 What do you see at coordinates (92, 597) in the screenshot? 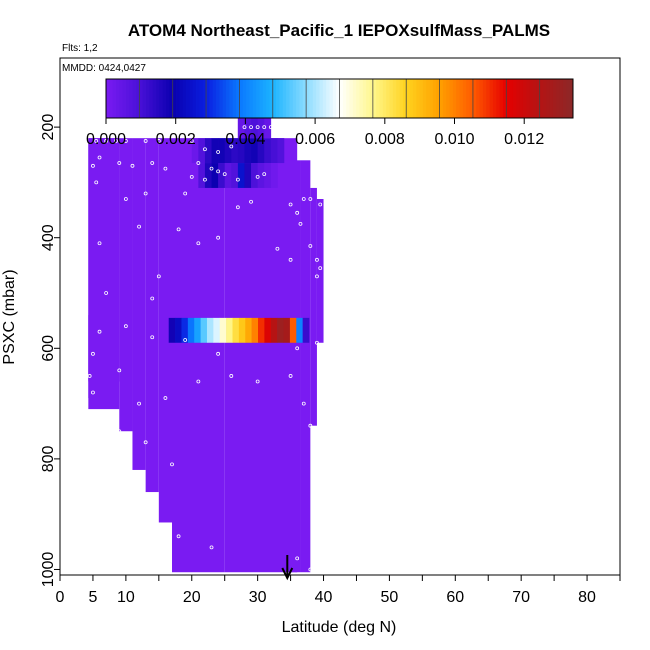
I see `x-tick-label: 5` at bounding box center [92, 597].